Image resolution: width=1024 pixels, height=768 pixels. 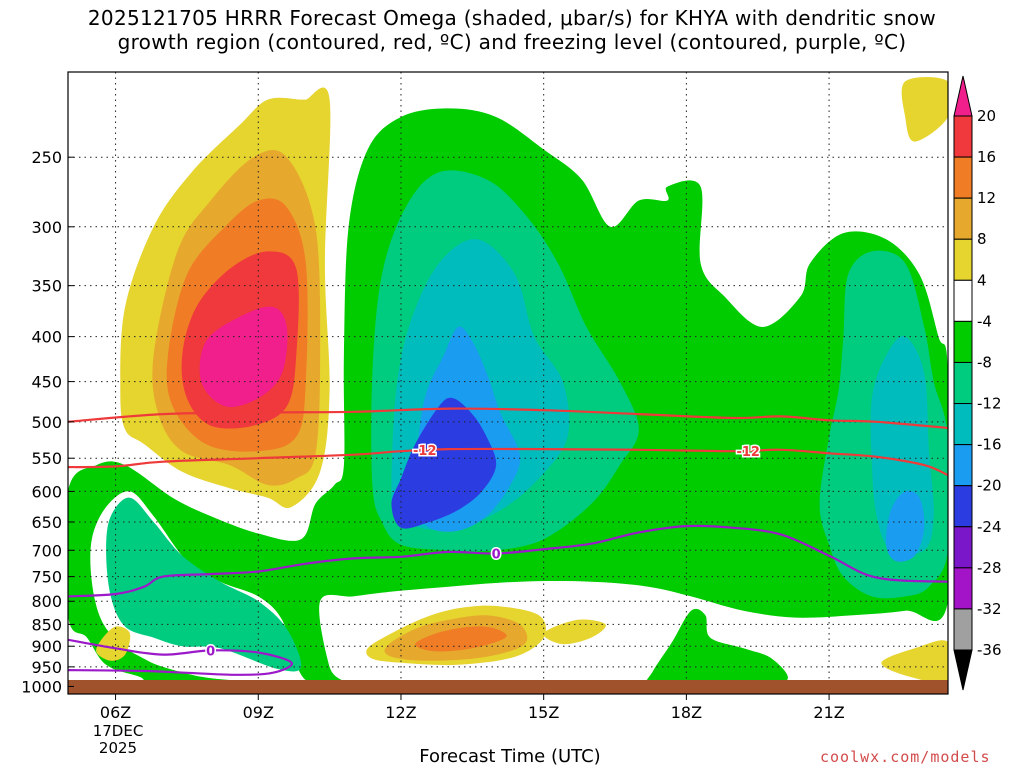 I want to click on ground-bar, so click(x=508, y=687).